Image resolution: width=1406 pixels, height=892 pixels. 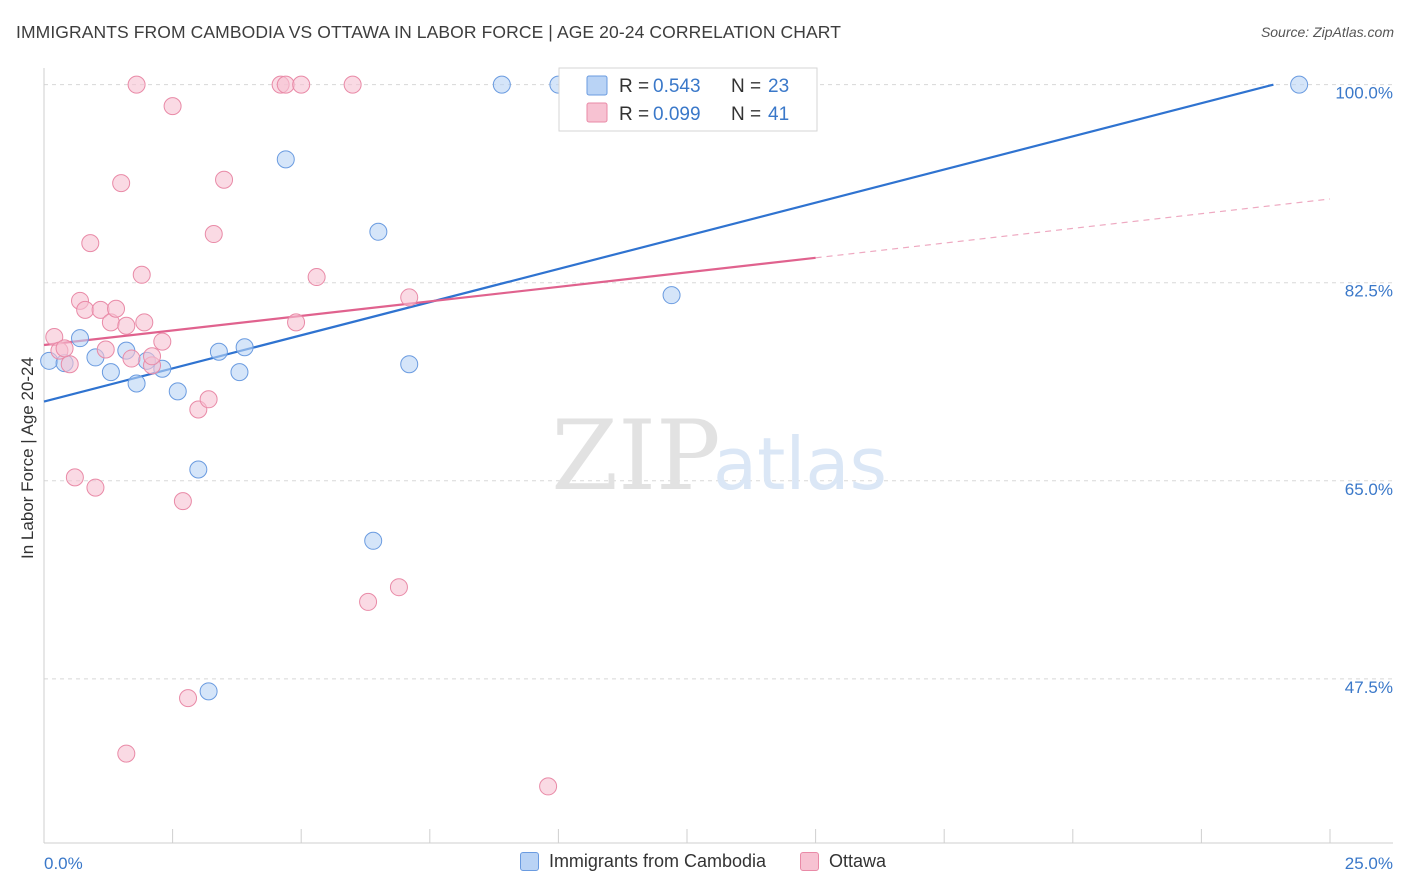 What do you see at coordinates (858, 861) in the screenshot?
I see `bottom-legend-label-ottawa: Ottawa` at bounding box center [858, 861].